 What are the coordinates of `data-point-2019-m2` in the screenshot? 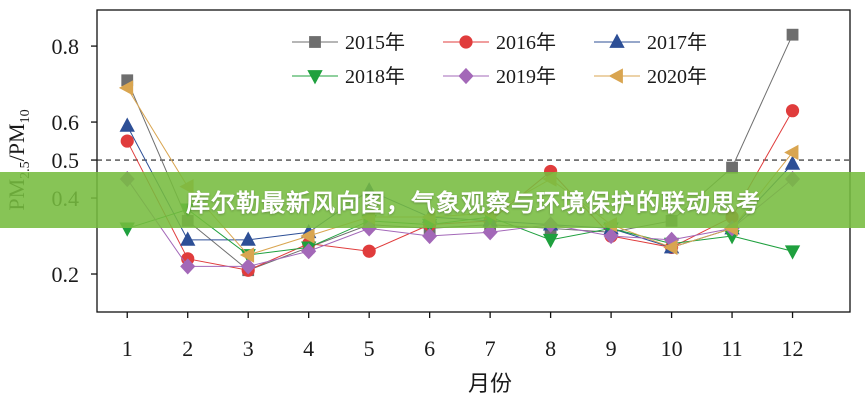 It's located at (188, 266).